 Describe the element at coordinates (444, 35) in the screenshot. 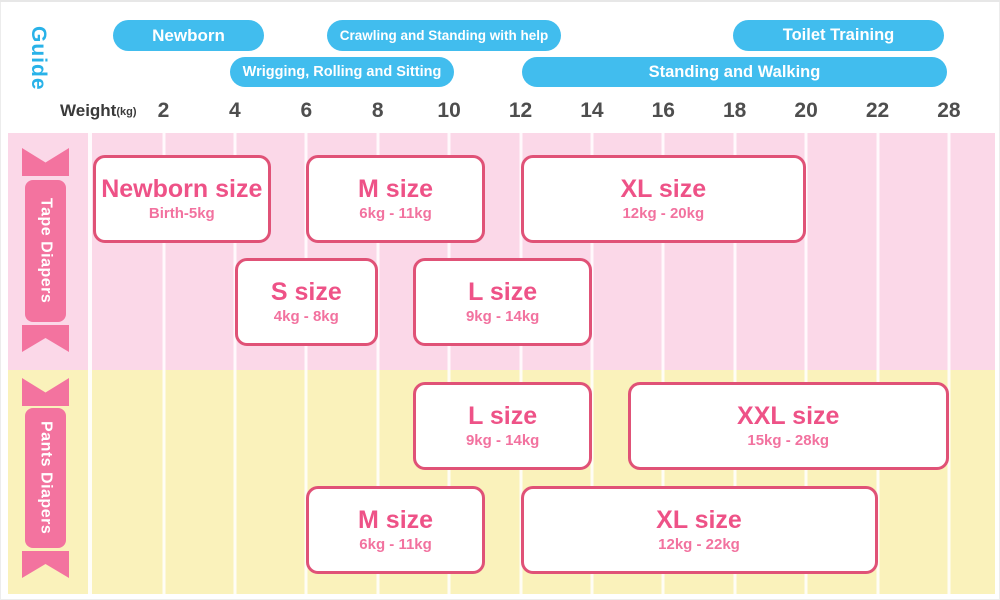

I see `stage-pill-crawling: Crawling and Standing with help` at that location.